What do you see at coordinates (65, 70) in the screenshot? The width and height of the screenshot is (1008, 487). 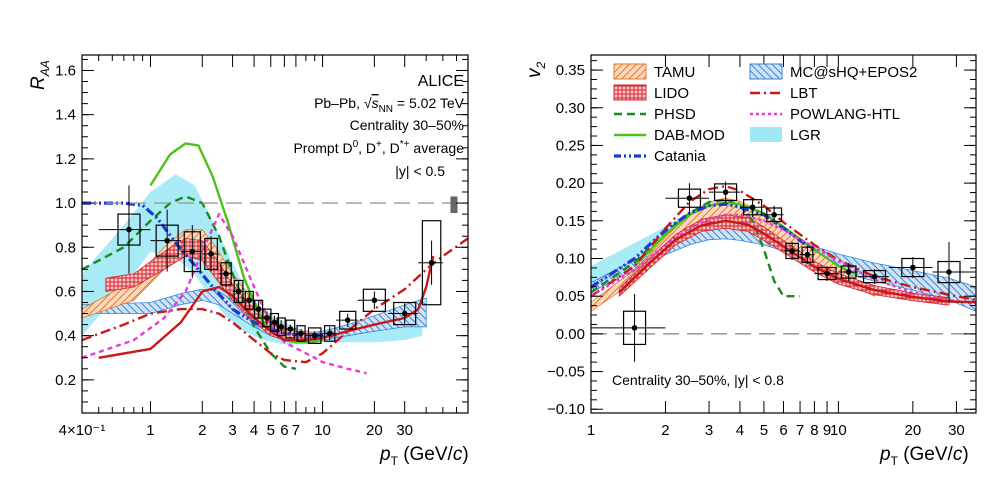 I see `y-tick-label: 1.6` at bounding box center [65, 70].